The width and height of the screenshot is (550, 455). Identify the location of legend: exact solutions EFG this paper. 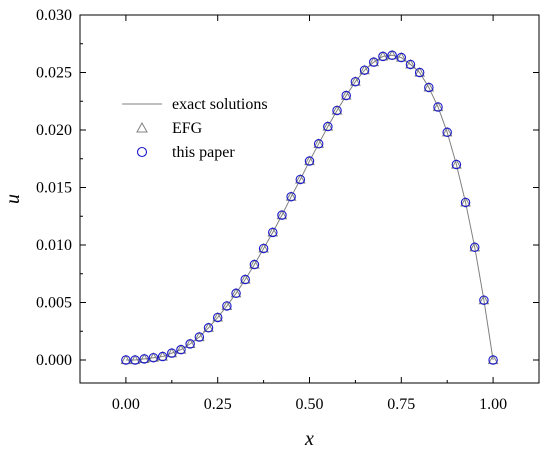
(195, 128).